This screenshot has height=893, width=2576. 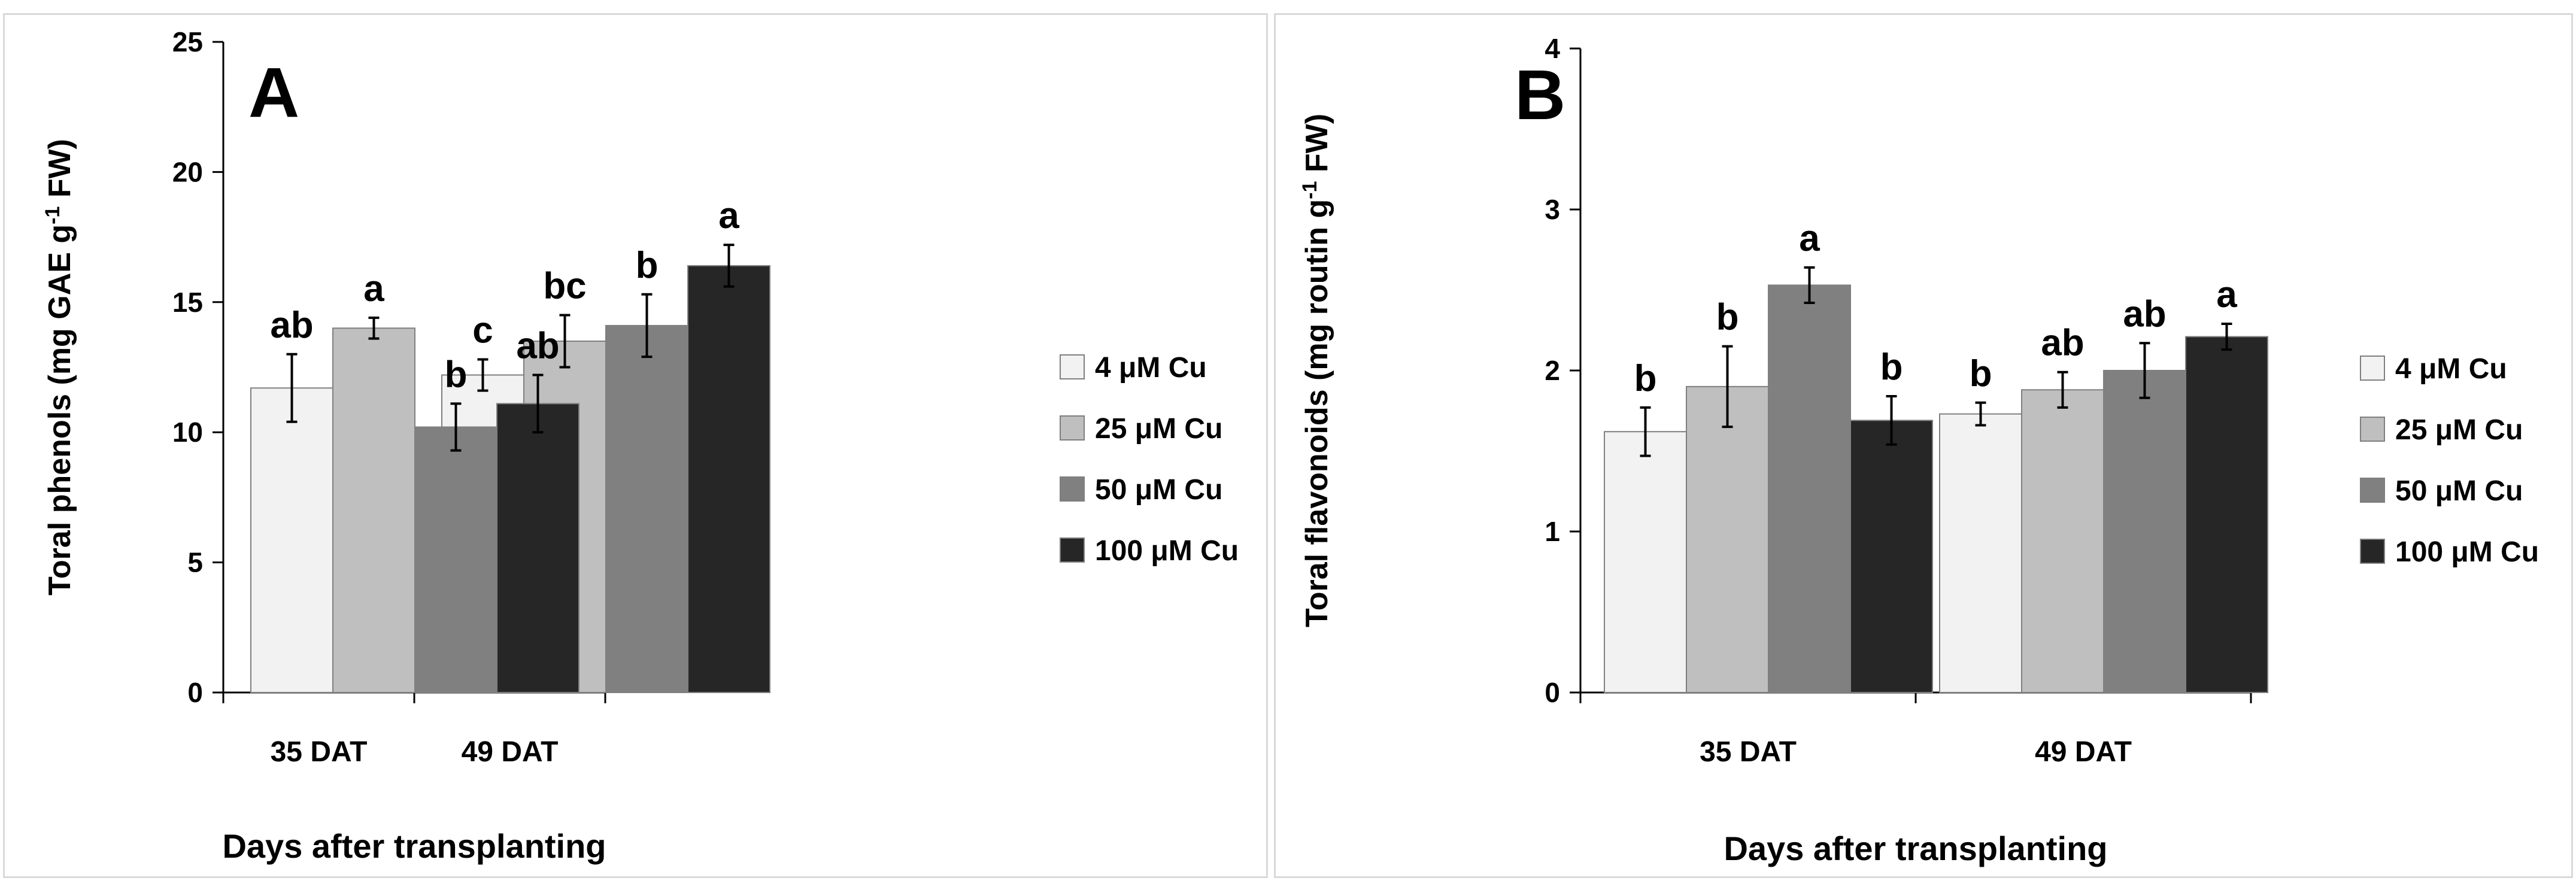 I want to click on panel-label: A, so click(x=273, y=92).